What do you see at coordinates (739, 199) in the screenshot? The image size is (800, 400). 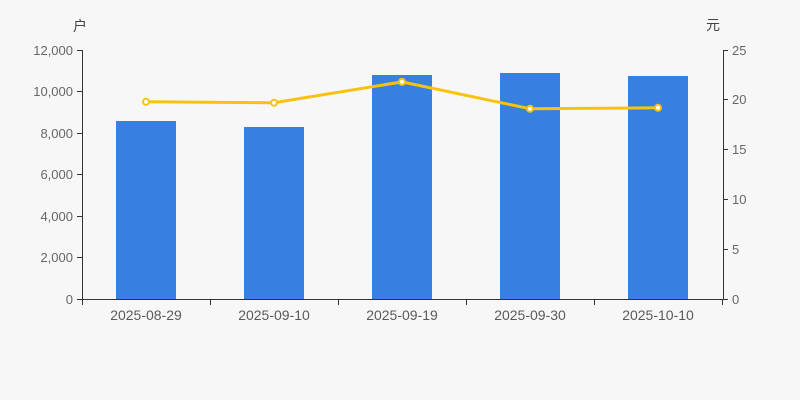 I see `right-axis-tick-label: 10` at bounding box center [739, 199].